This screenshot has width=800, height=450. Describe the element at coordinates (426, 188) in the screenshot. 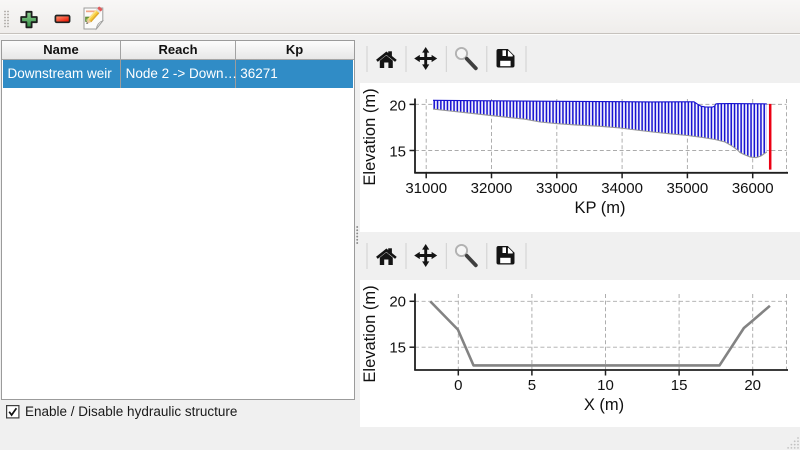

I see `svg-text: 31000` at that location.